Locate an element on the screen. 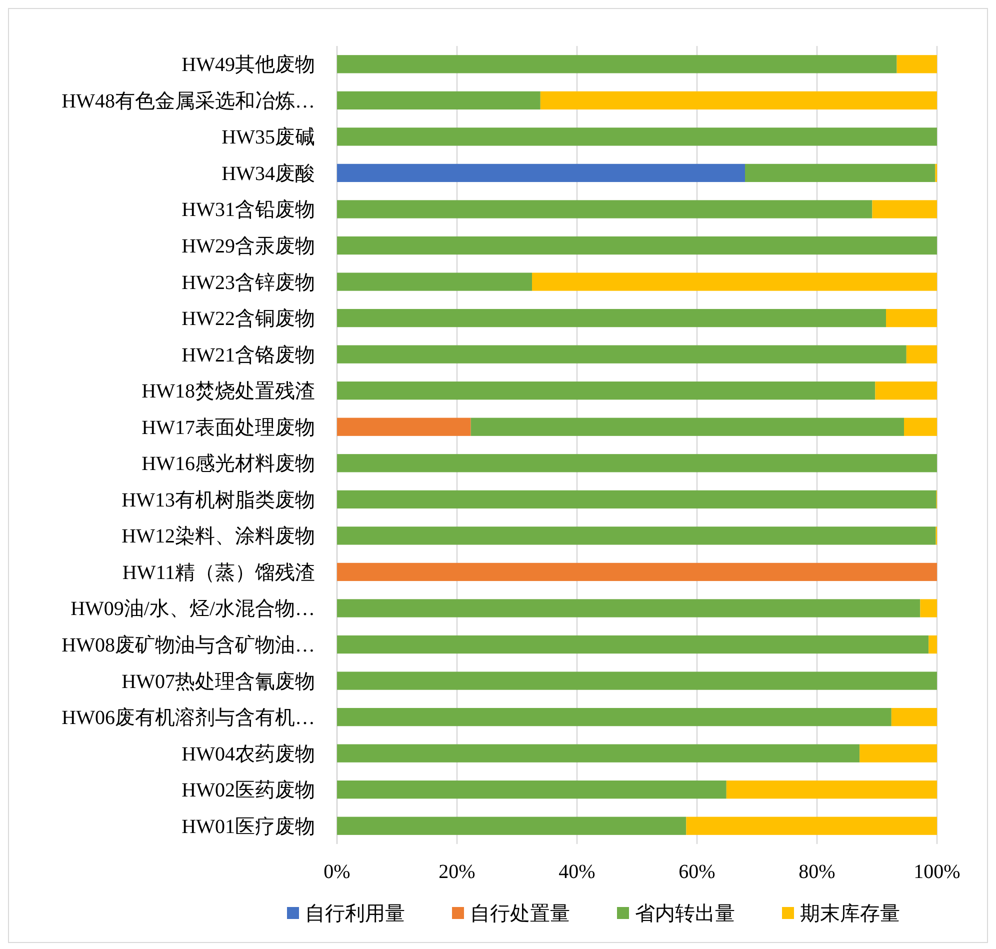 The image size is (996, 949). y-tick-label: HW04农药废物 is located at coordinates (248, 754).